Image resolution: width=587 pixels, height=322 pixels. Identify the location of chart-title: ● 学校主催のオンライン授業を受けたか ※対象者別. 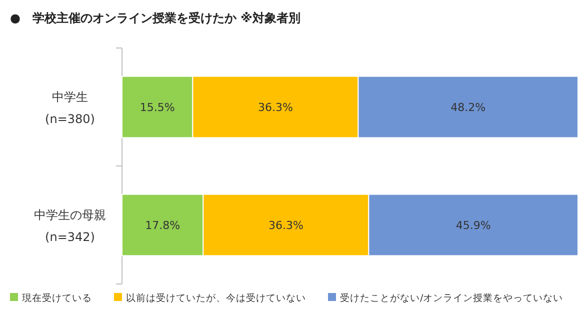
(155, 18).